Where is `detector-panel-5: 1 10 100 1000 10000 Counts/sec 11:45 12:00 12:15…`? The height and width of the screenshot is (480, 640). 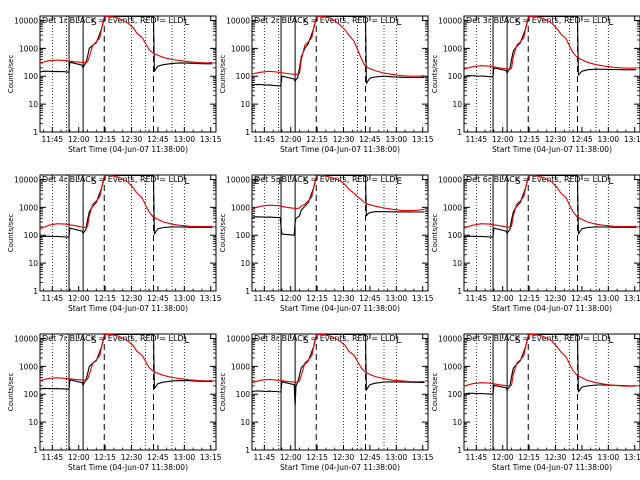 detector-panel-5: 1 10 100 1000 10000 Counts/sec 11:45 12:00 12:15… is located at coordinates (326, 243).